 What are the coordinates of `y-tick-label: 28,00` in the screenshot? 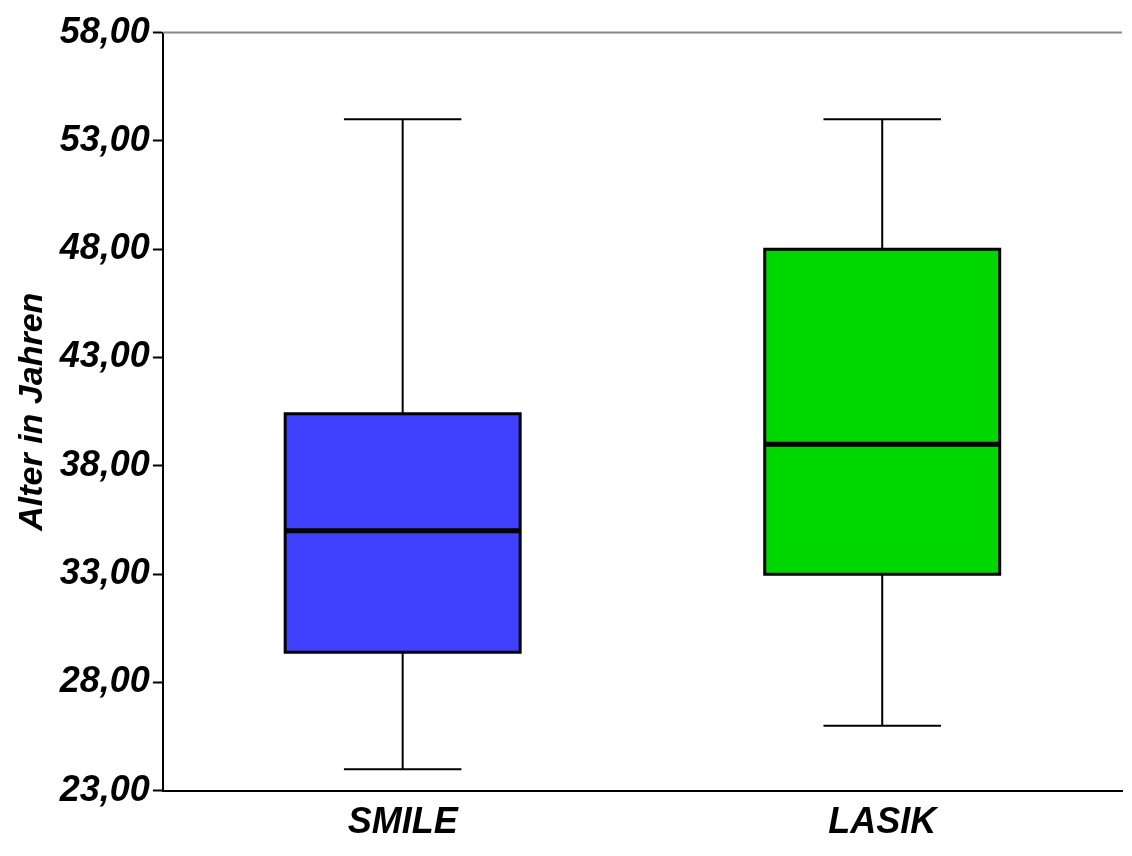 It's located at (104, 680).